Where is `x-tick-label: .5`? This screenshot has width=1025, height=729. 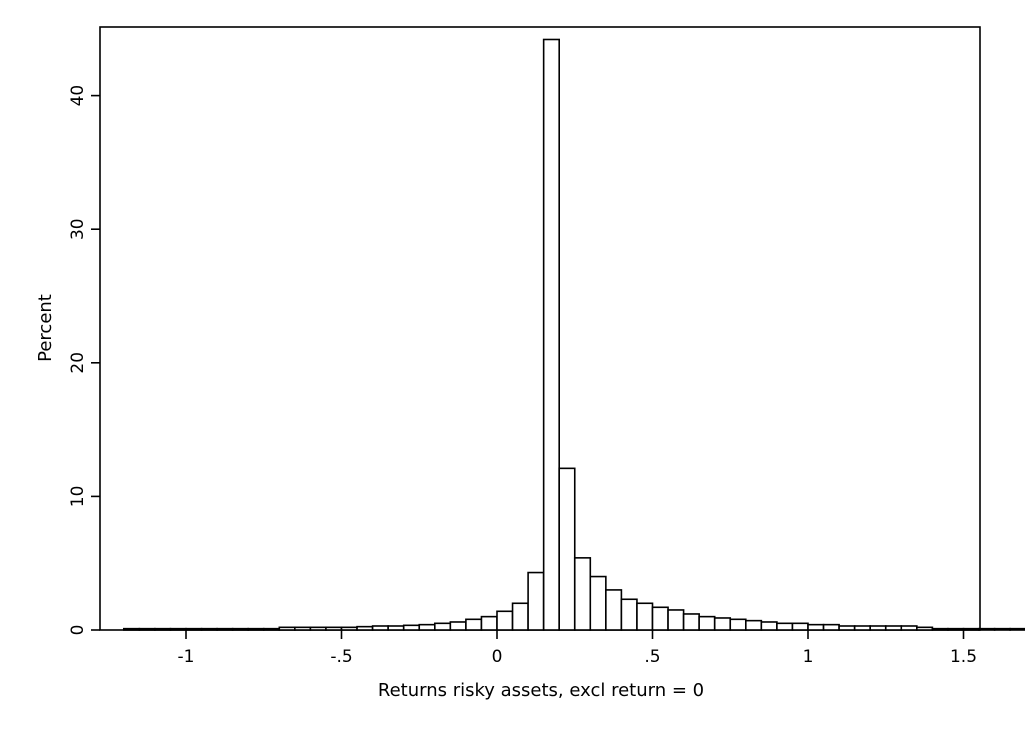
x-tick-label: .5 is located at coordinates (652, 657).